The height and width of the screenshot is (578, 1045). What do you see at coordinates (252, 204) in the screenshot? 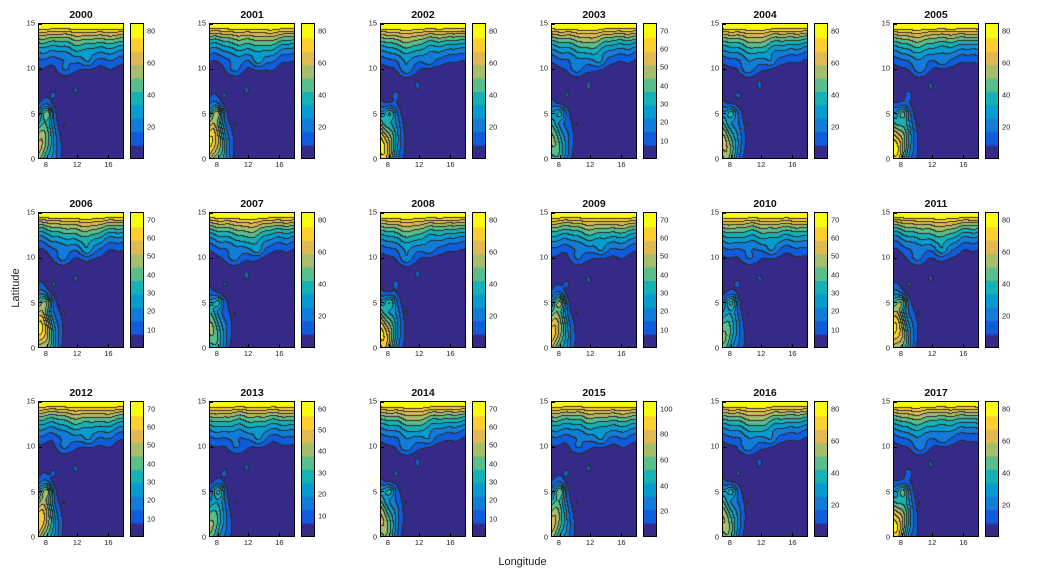
I see `panel-title: 2007` at bounding box center [252, 204].